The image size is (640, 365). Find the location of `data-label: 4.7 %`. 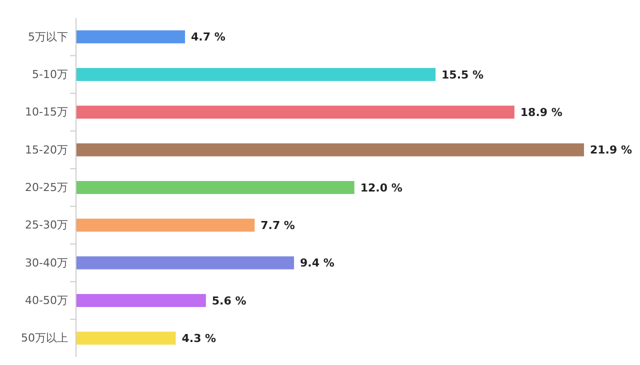

data-label: 4.7 % is located at coordinates (208, 37).